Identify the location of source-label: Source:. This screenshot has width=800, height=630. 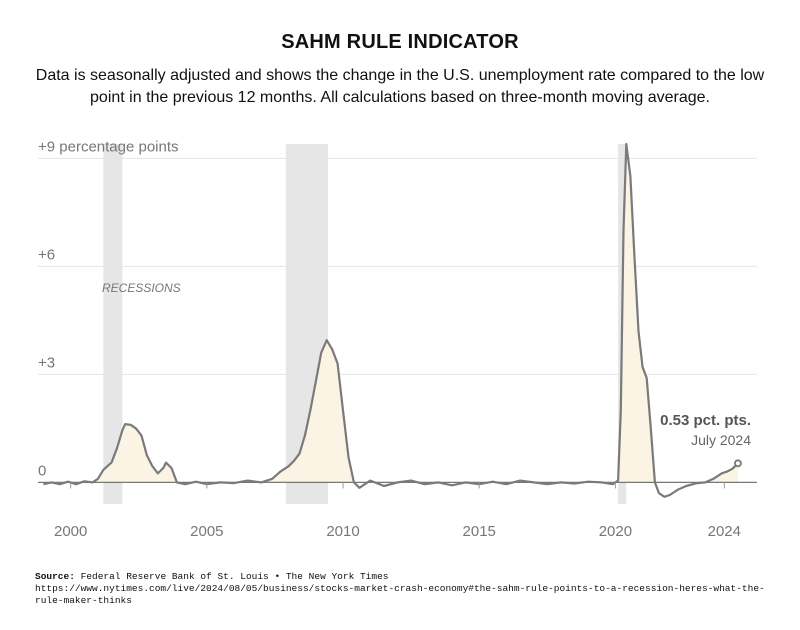
(55, 576).